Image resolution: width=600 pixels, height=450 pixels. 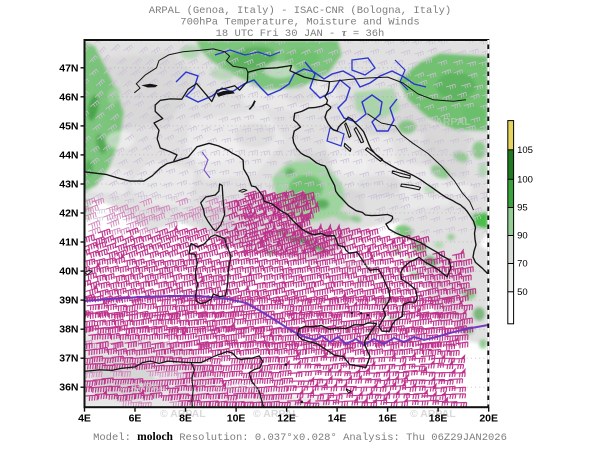 What do you see at coordinates (300, 33) in the screenshot?
I see `svg-text: 18 UTC Fri 30 JAN - τ = 36h` at bounding box center [300, 33].